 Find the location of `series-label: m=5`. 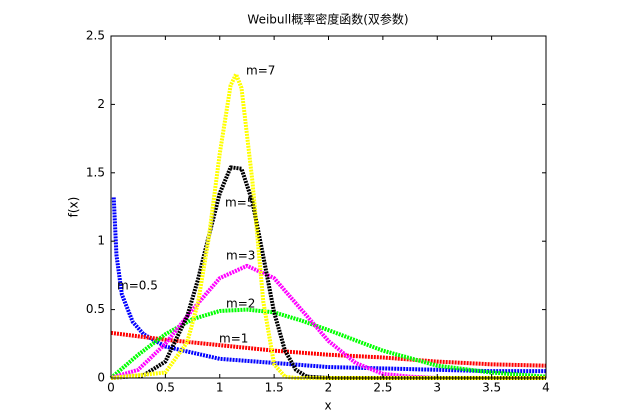

series-label: m=5 is located at coordinates (239, 203).